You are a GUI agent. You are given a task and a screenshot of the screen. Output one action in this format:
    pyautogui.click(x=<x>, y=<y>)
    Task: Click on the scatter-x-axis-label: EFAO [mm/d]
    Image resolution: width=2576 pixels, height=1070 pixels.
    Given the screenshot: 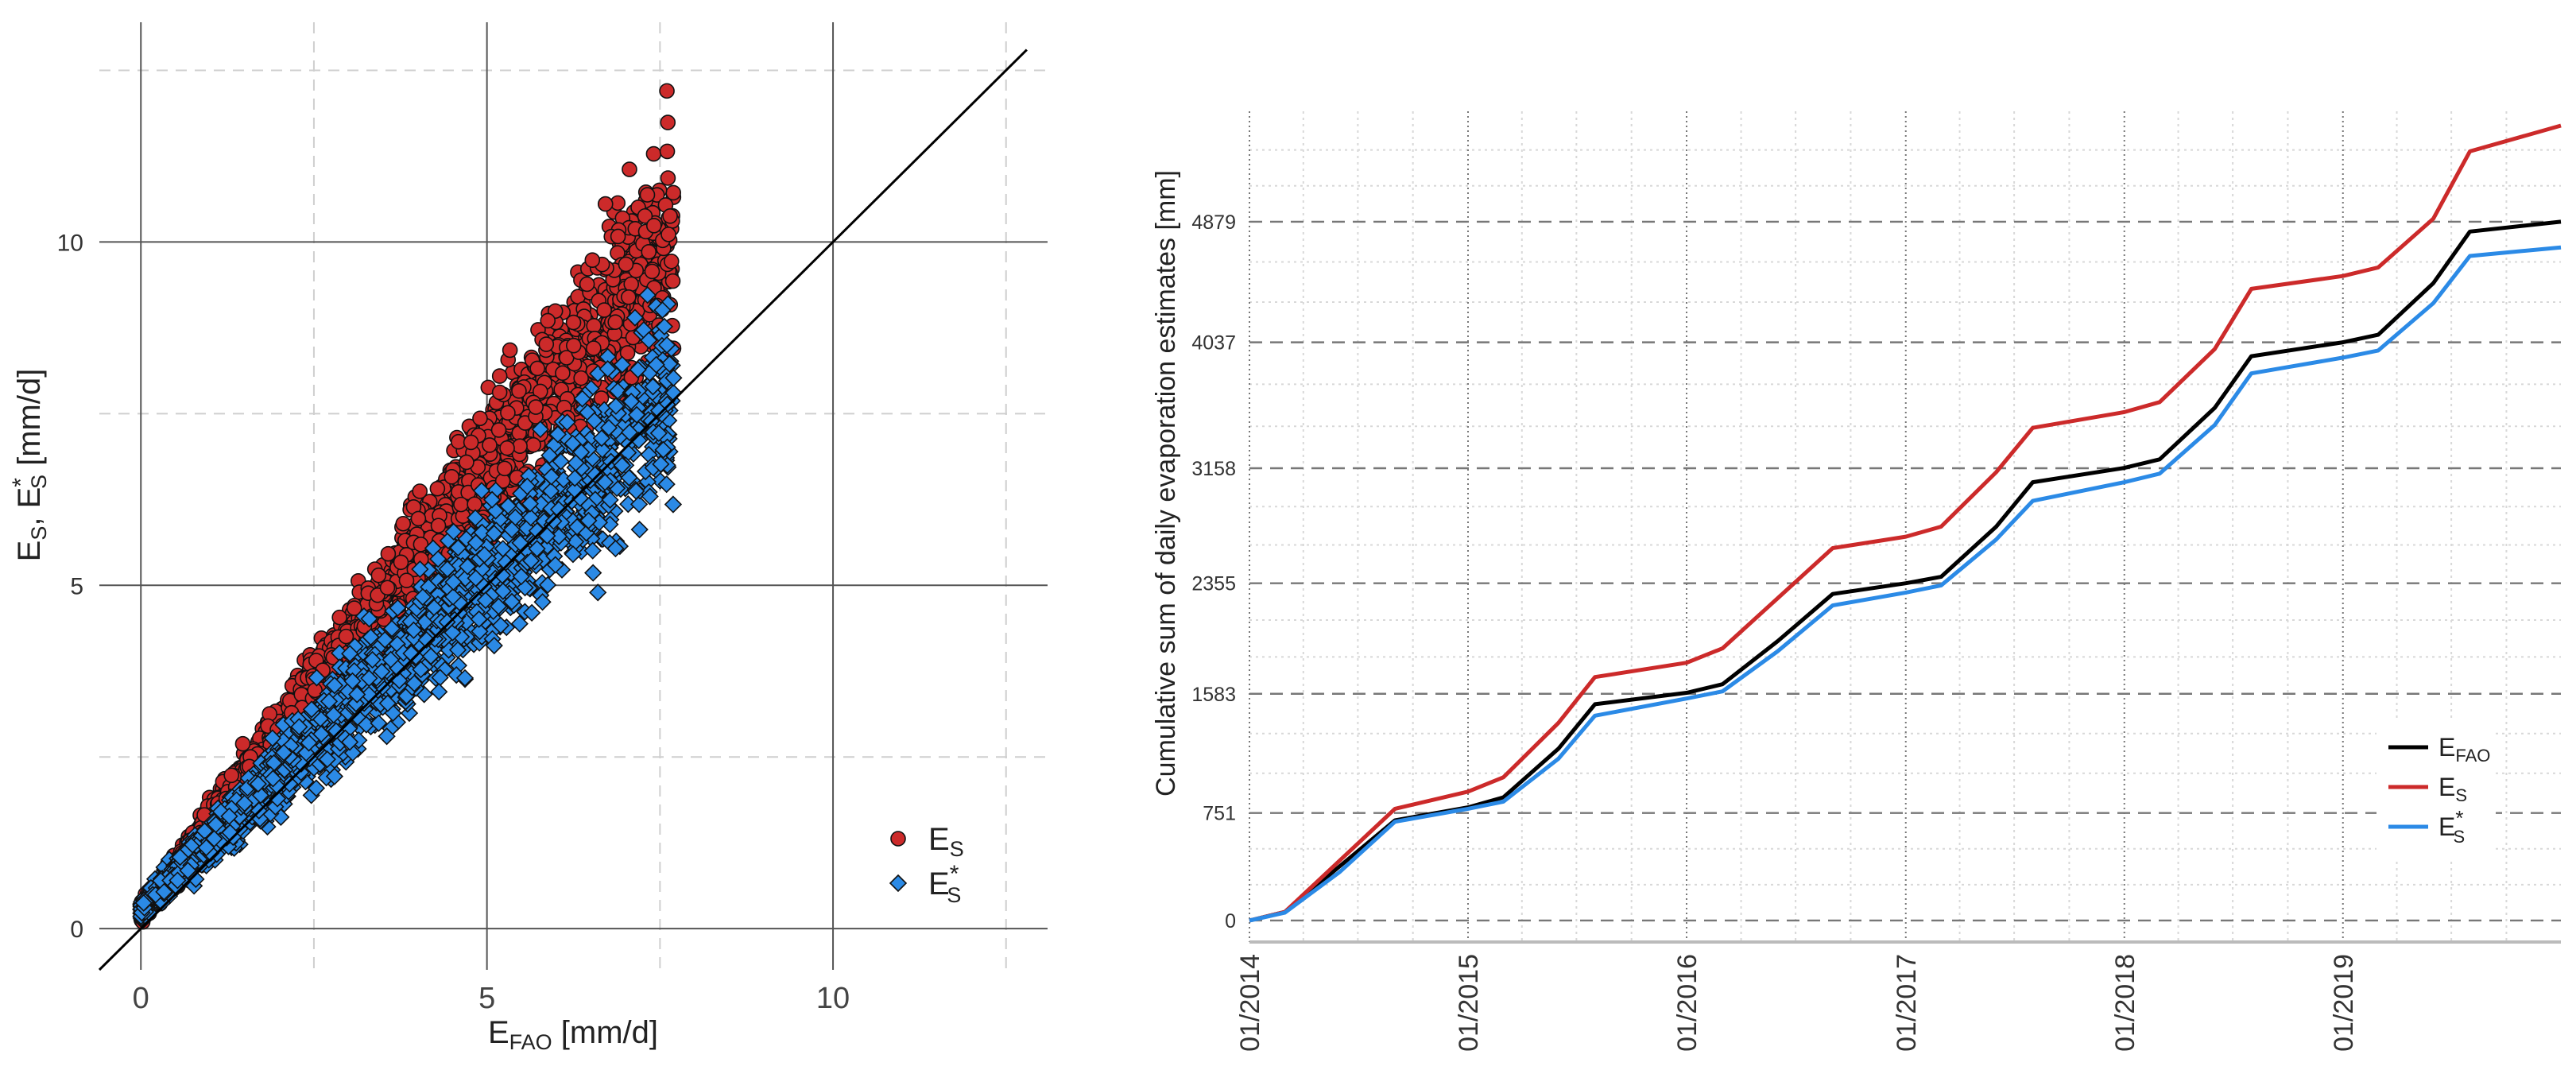 What is the action you would take?
    pyautogui.click(x=573, y=1034)
    